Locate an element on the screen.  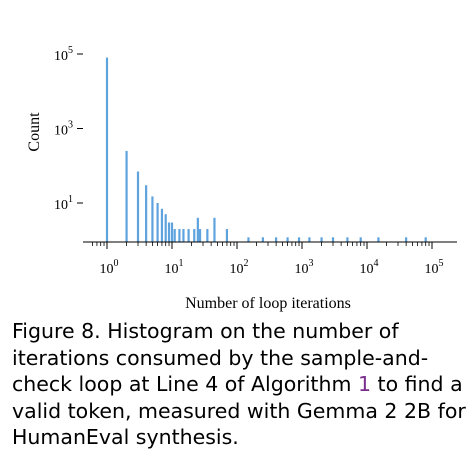
x-tick-label: 10¹ is located at coordinates (174, 267).